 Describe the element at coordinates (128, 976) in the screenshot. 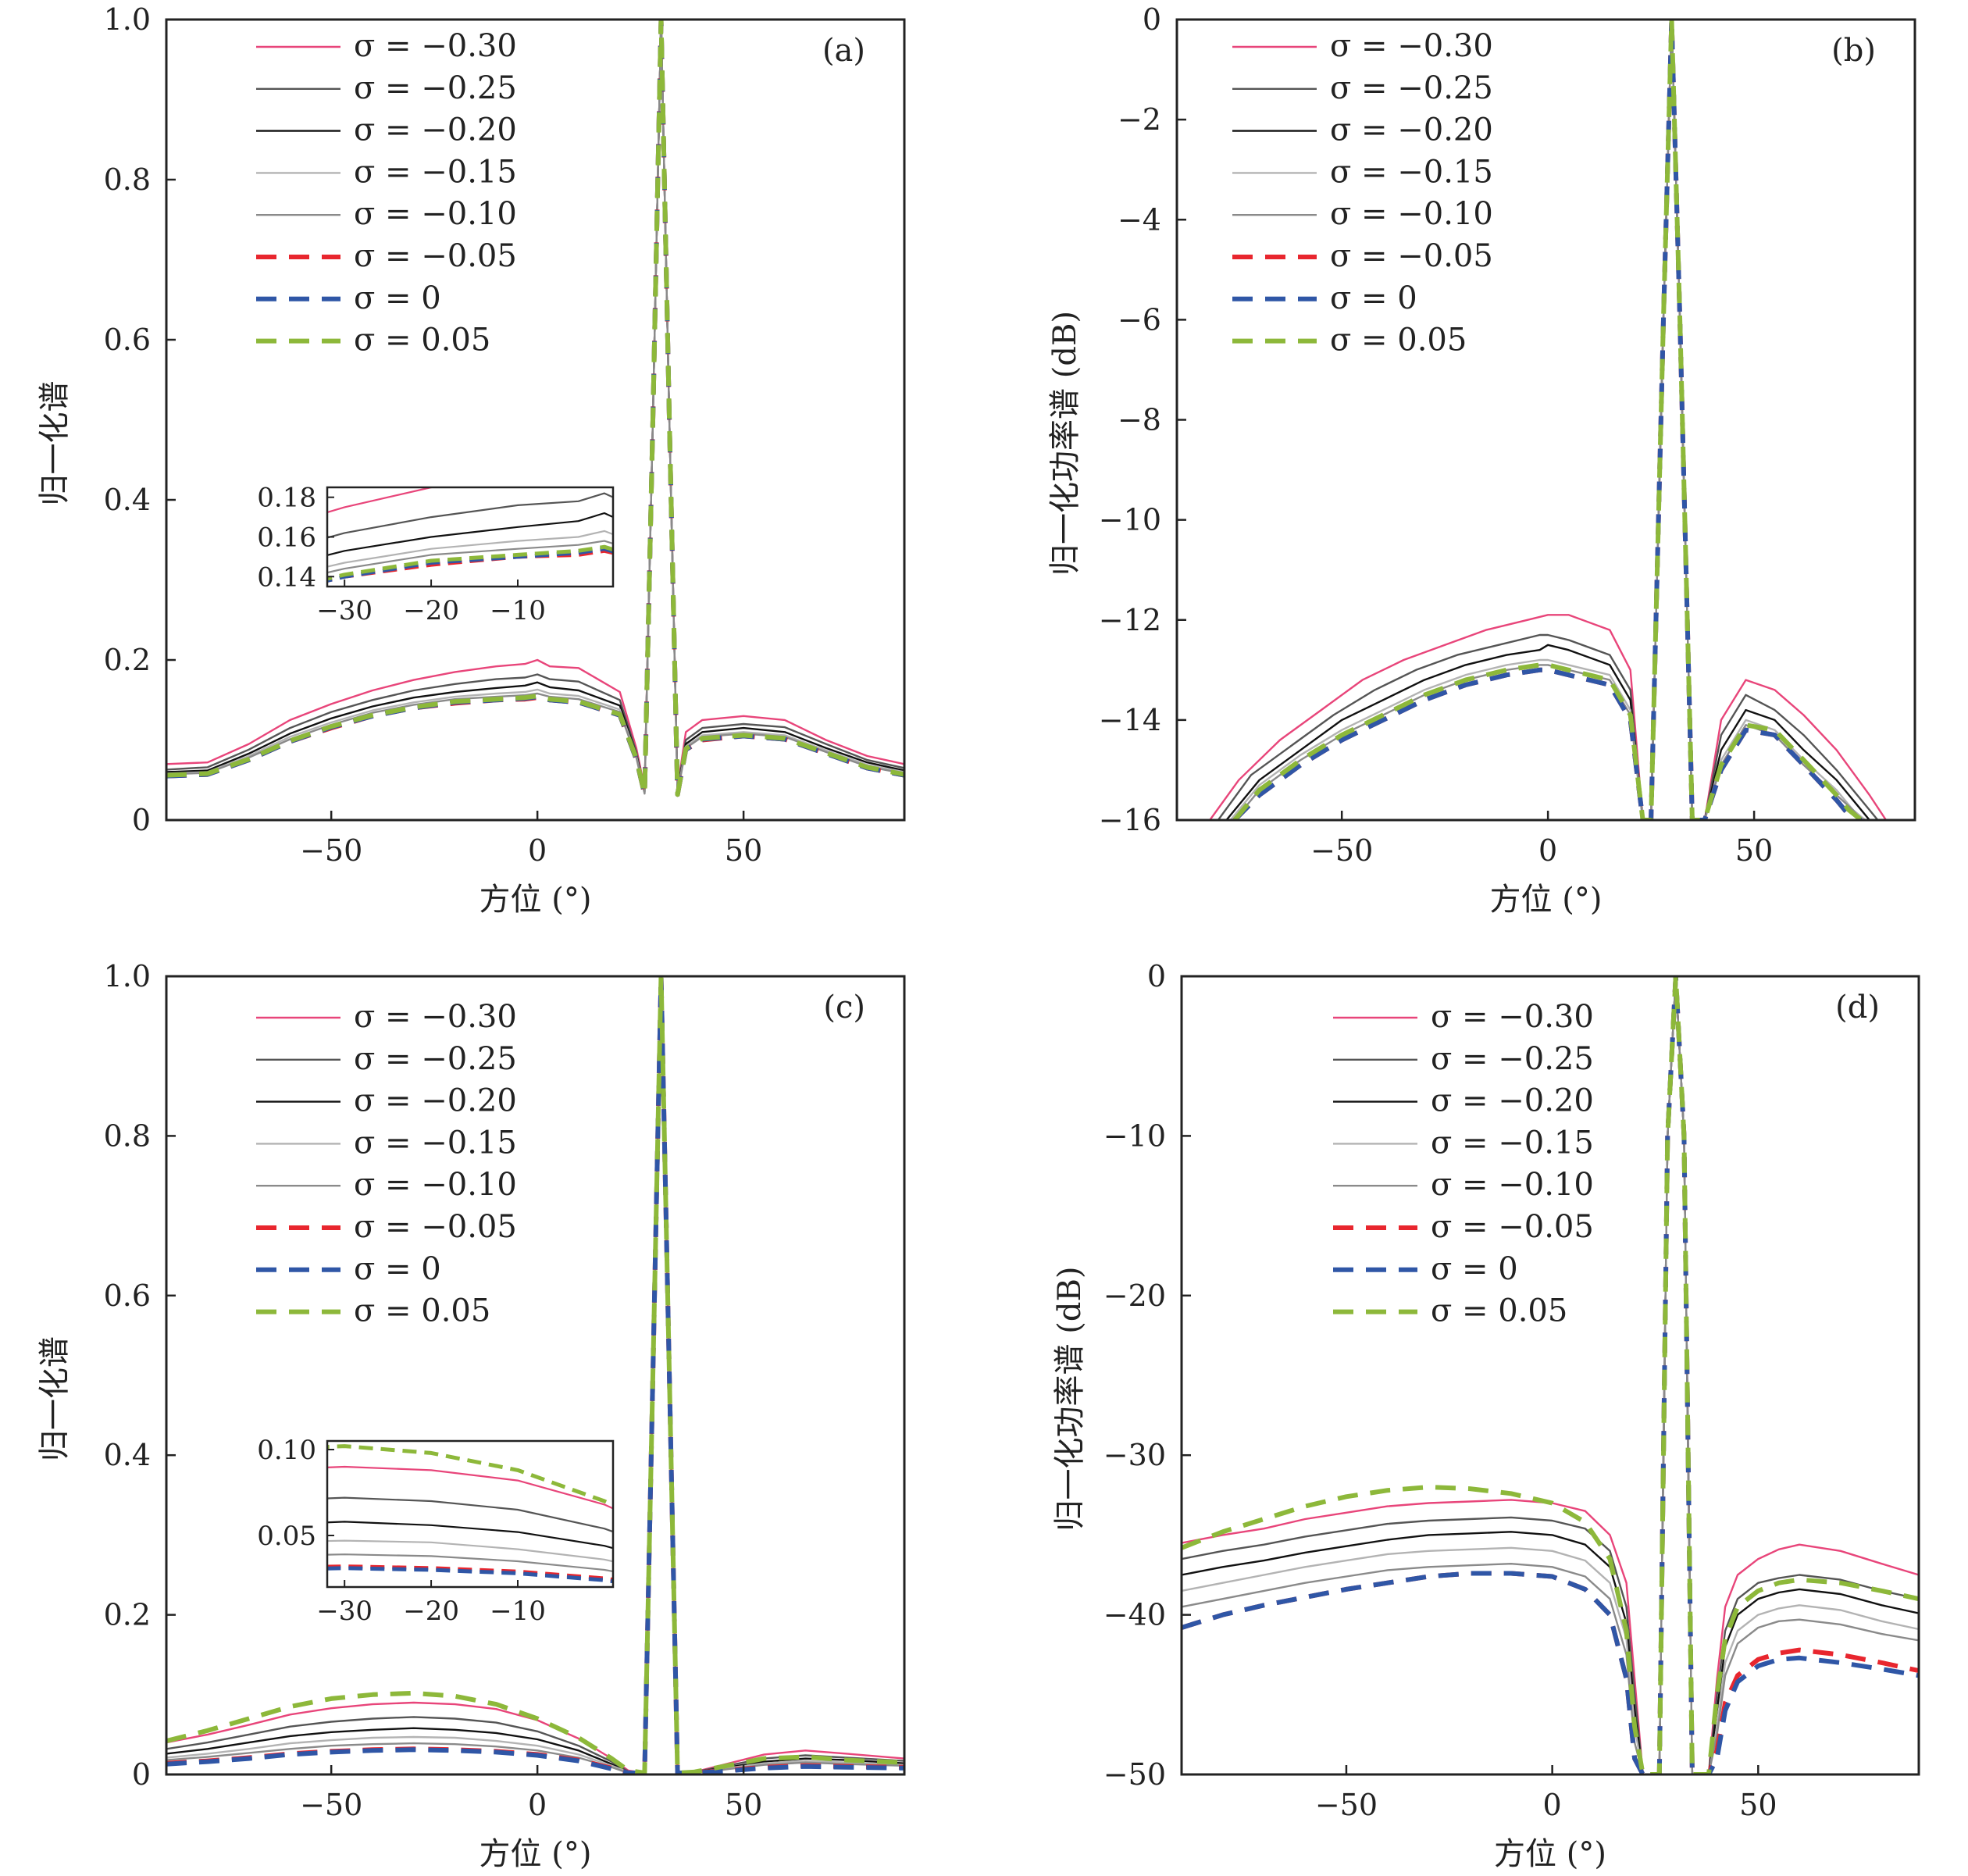

I see `y-tick-label: 1.0` at that location.